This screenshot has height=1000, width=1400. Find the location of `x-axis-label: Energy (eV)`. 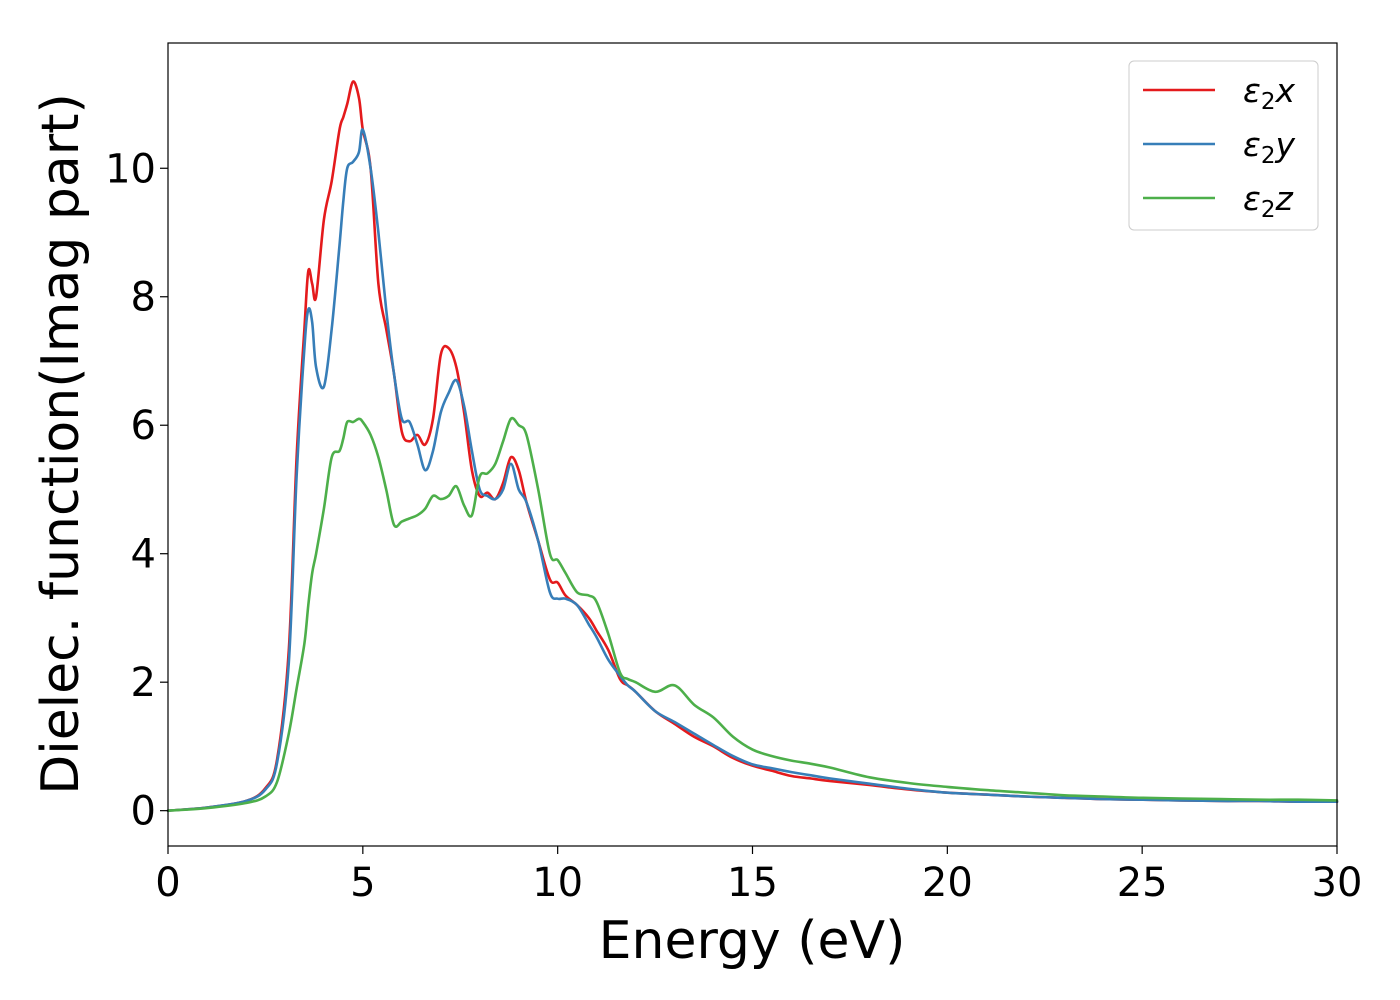

x-axis-label: Energy (eV) is located at coordinates (752, 941).